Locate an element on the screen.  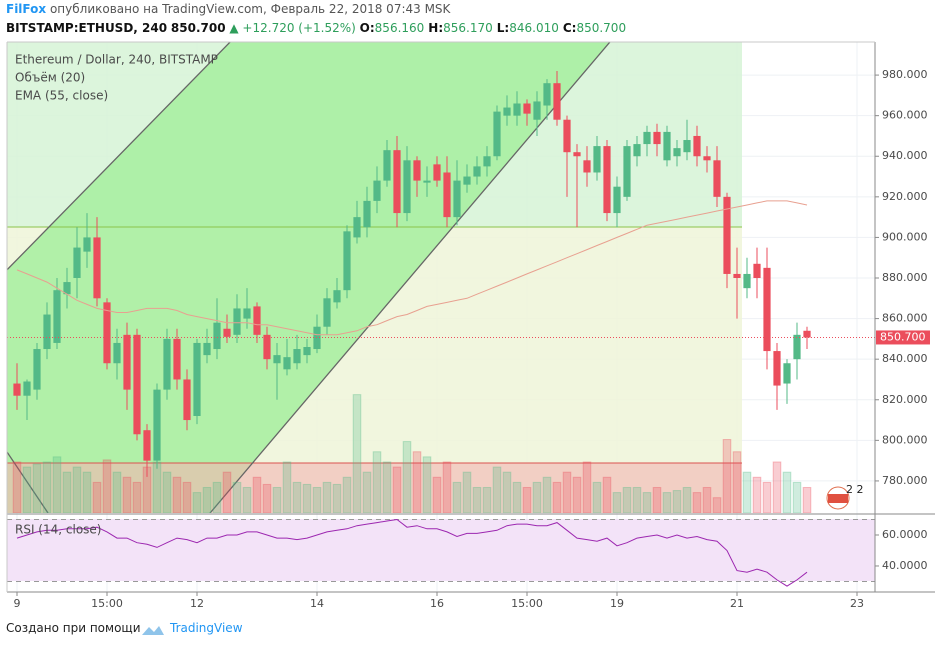
ohlc: O:856.160 H:856.170 L:846.010 C:850.700 is located at coordinates (495, 28).